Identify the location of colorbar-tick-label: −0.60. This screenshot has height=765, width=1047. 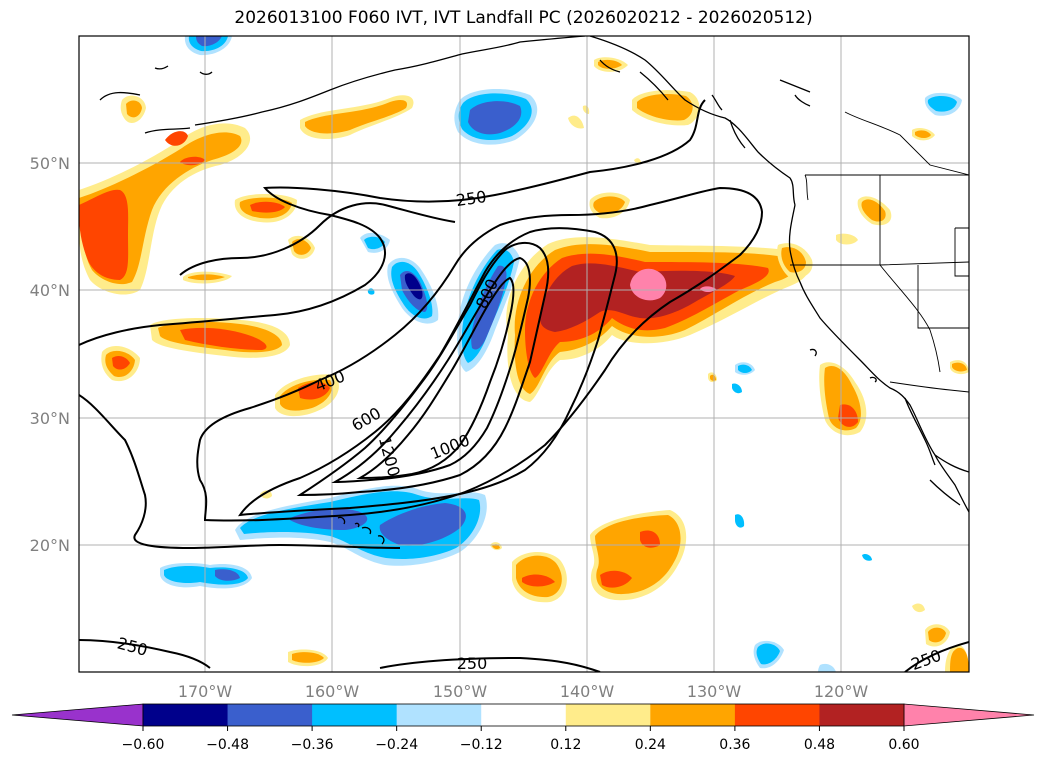
(143, 745).